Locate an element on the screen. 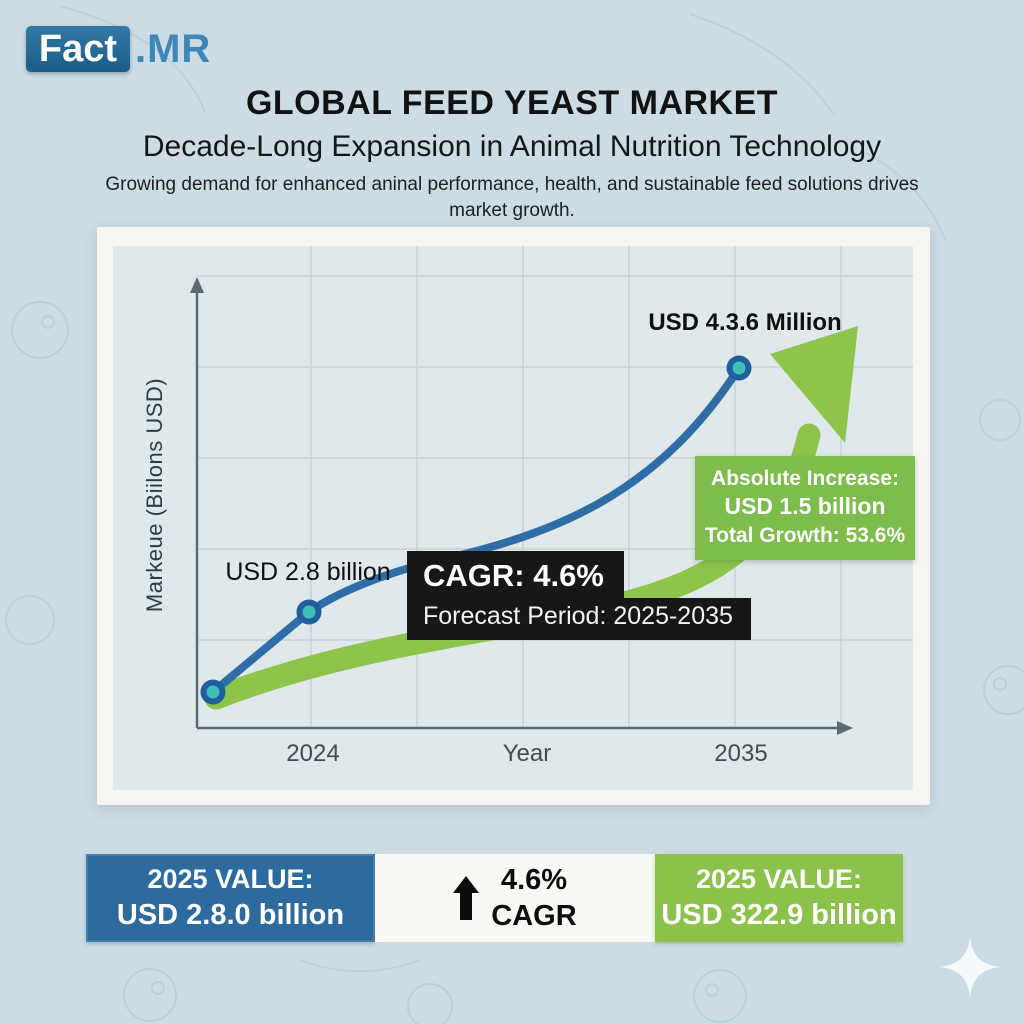 The width and height of the screenshot is (1024, 1024). total-growth-value: Total Growth: 53.6% is located at coordinates (805, 536).